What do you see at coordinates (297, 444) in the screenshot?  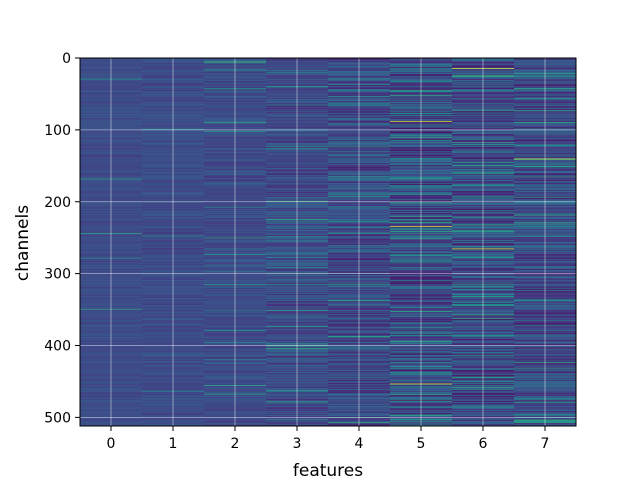 I see `x-tick-label: 3` at bounding box center [297, 444].